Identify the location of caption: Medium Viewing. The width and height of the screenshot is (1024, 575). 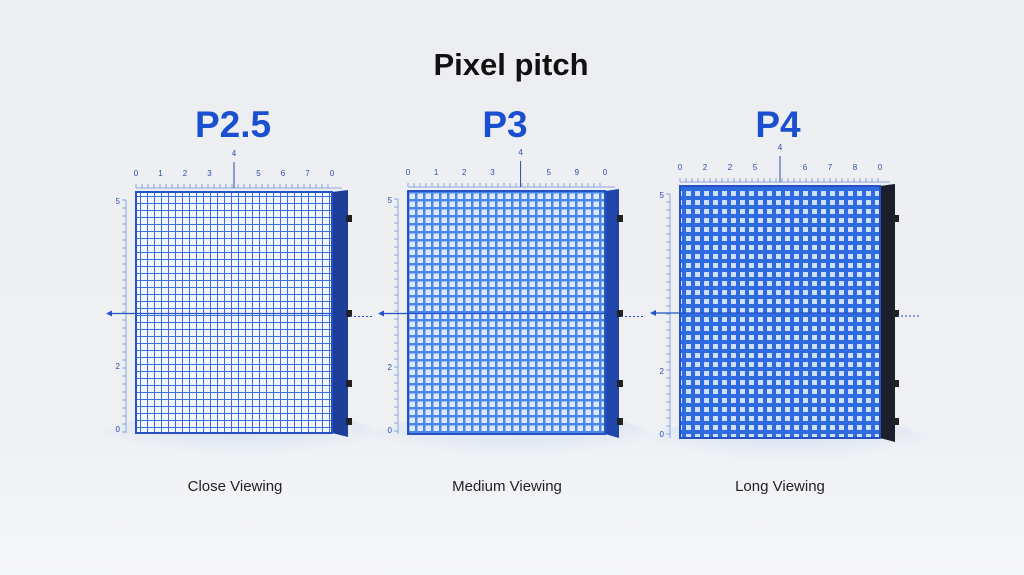
(507, 486).